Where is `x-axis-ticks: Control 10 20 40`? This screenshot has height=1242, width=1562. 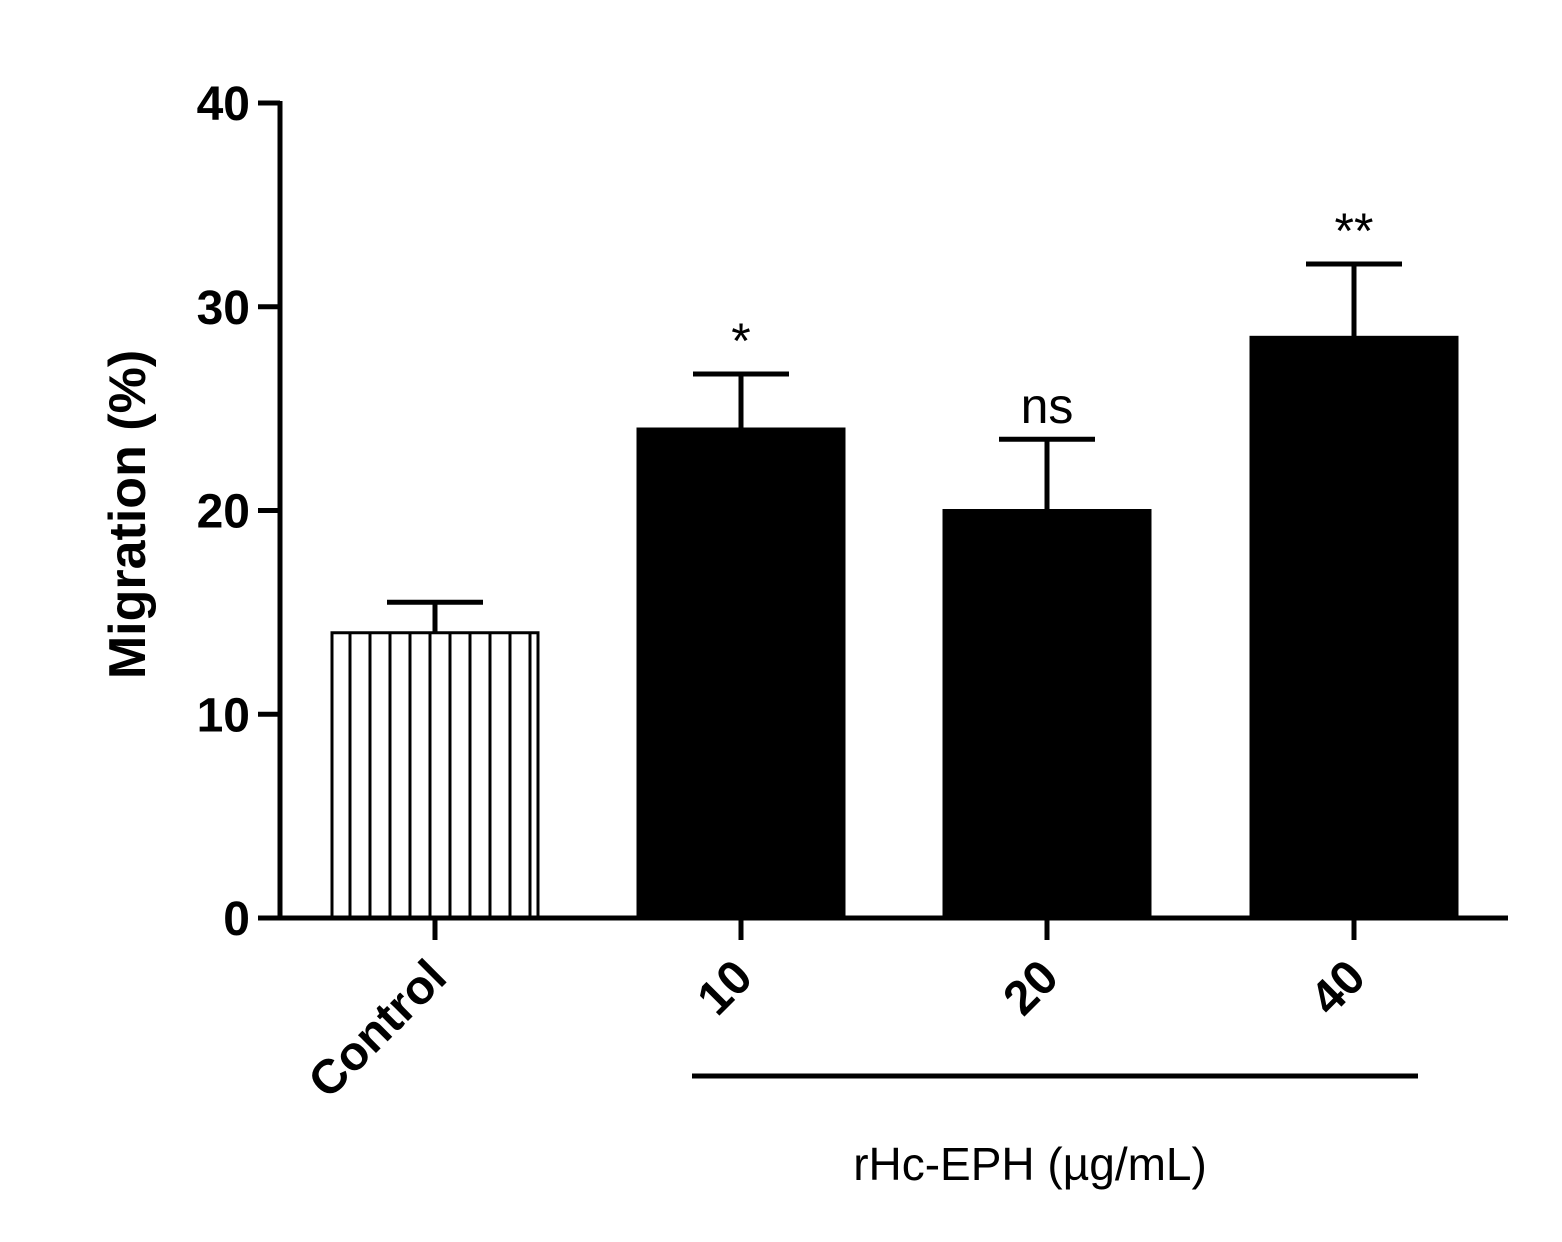 x-axis-ticks: Control 10 20 40 is located at coordinates (837, 1013).